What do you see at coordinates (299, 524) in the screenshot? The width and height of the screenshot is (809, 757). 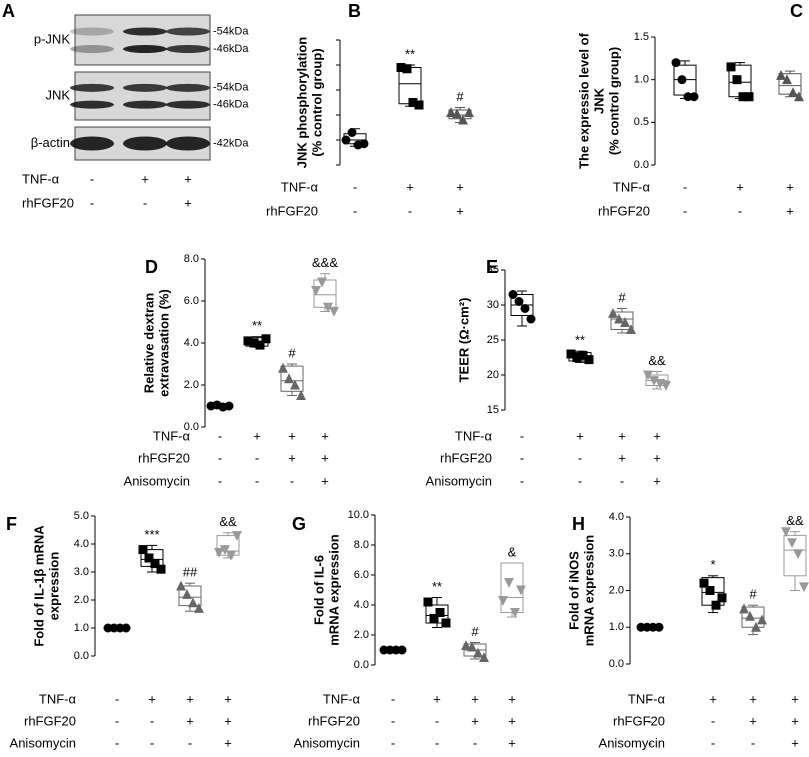 I see `panel-letter: G` at bounding box center [299, 524].